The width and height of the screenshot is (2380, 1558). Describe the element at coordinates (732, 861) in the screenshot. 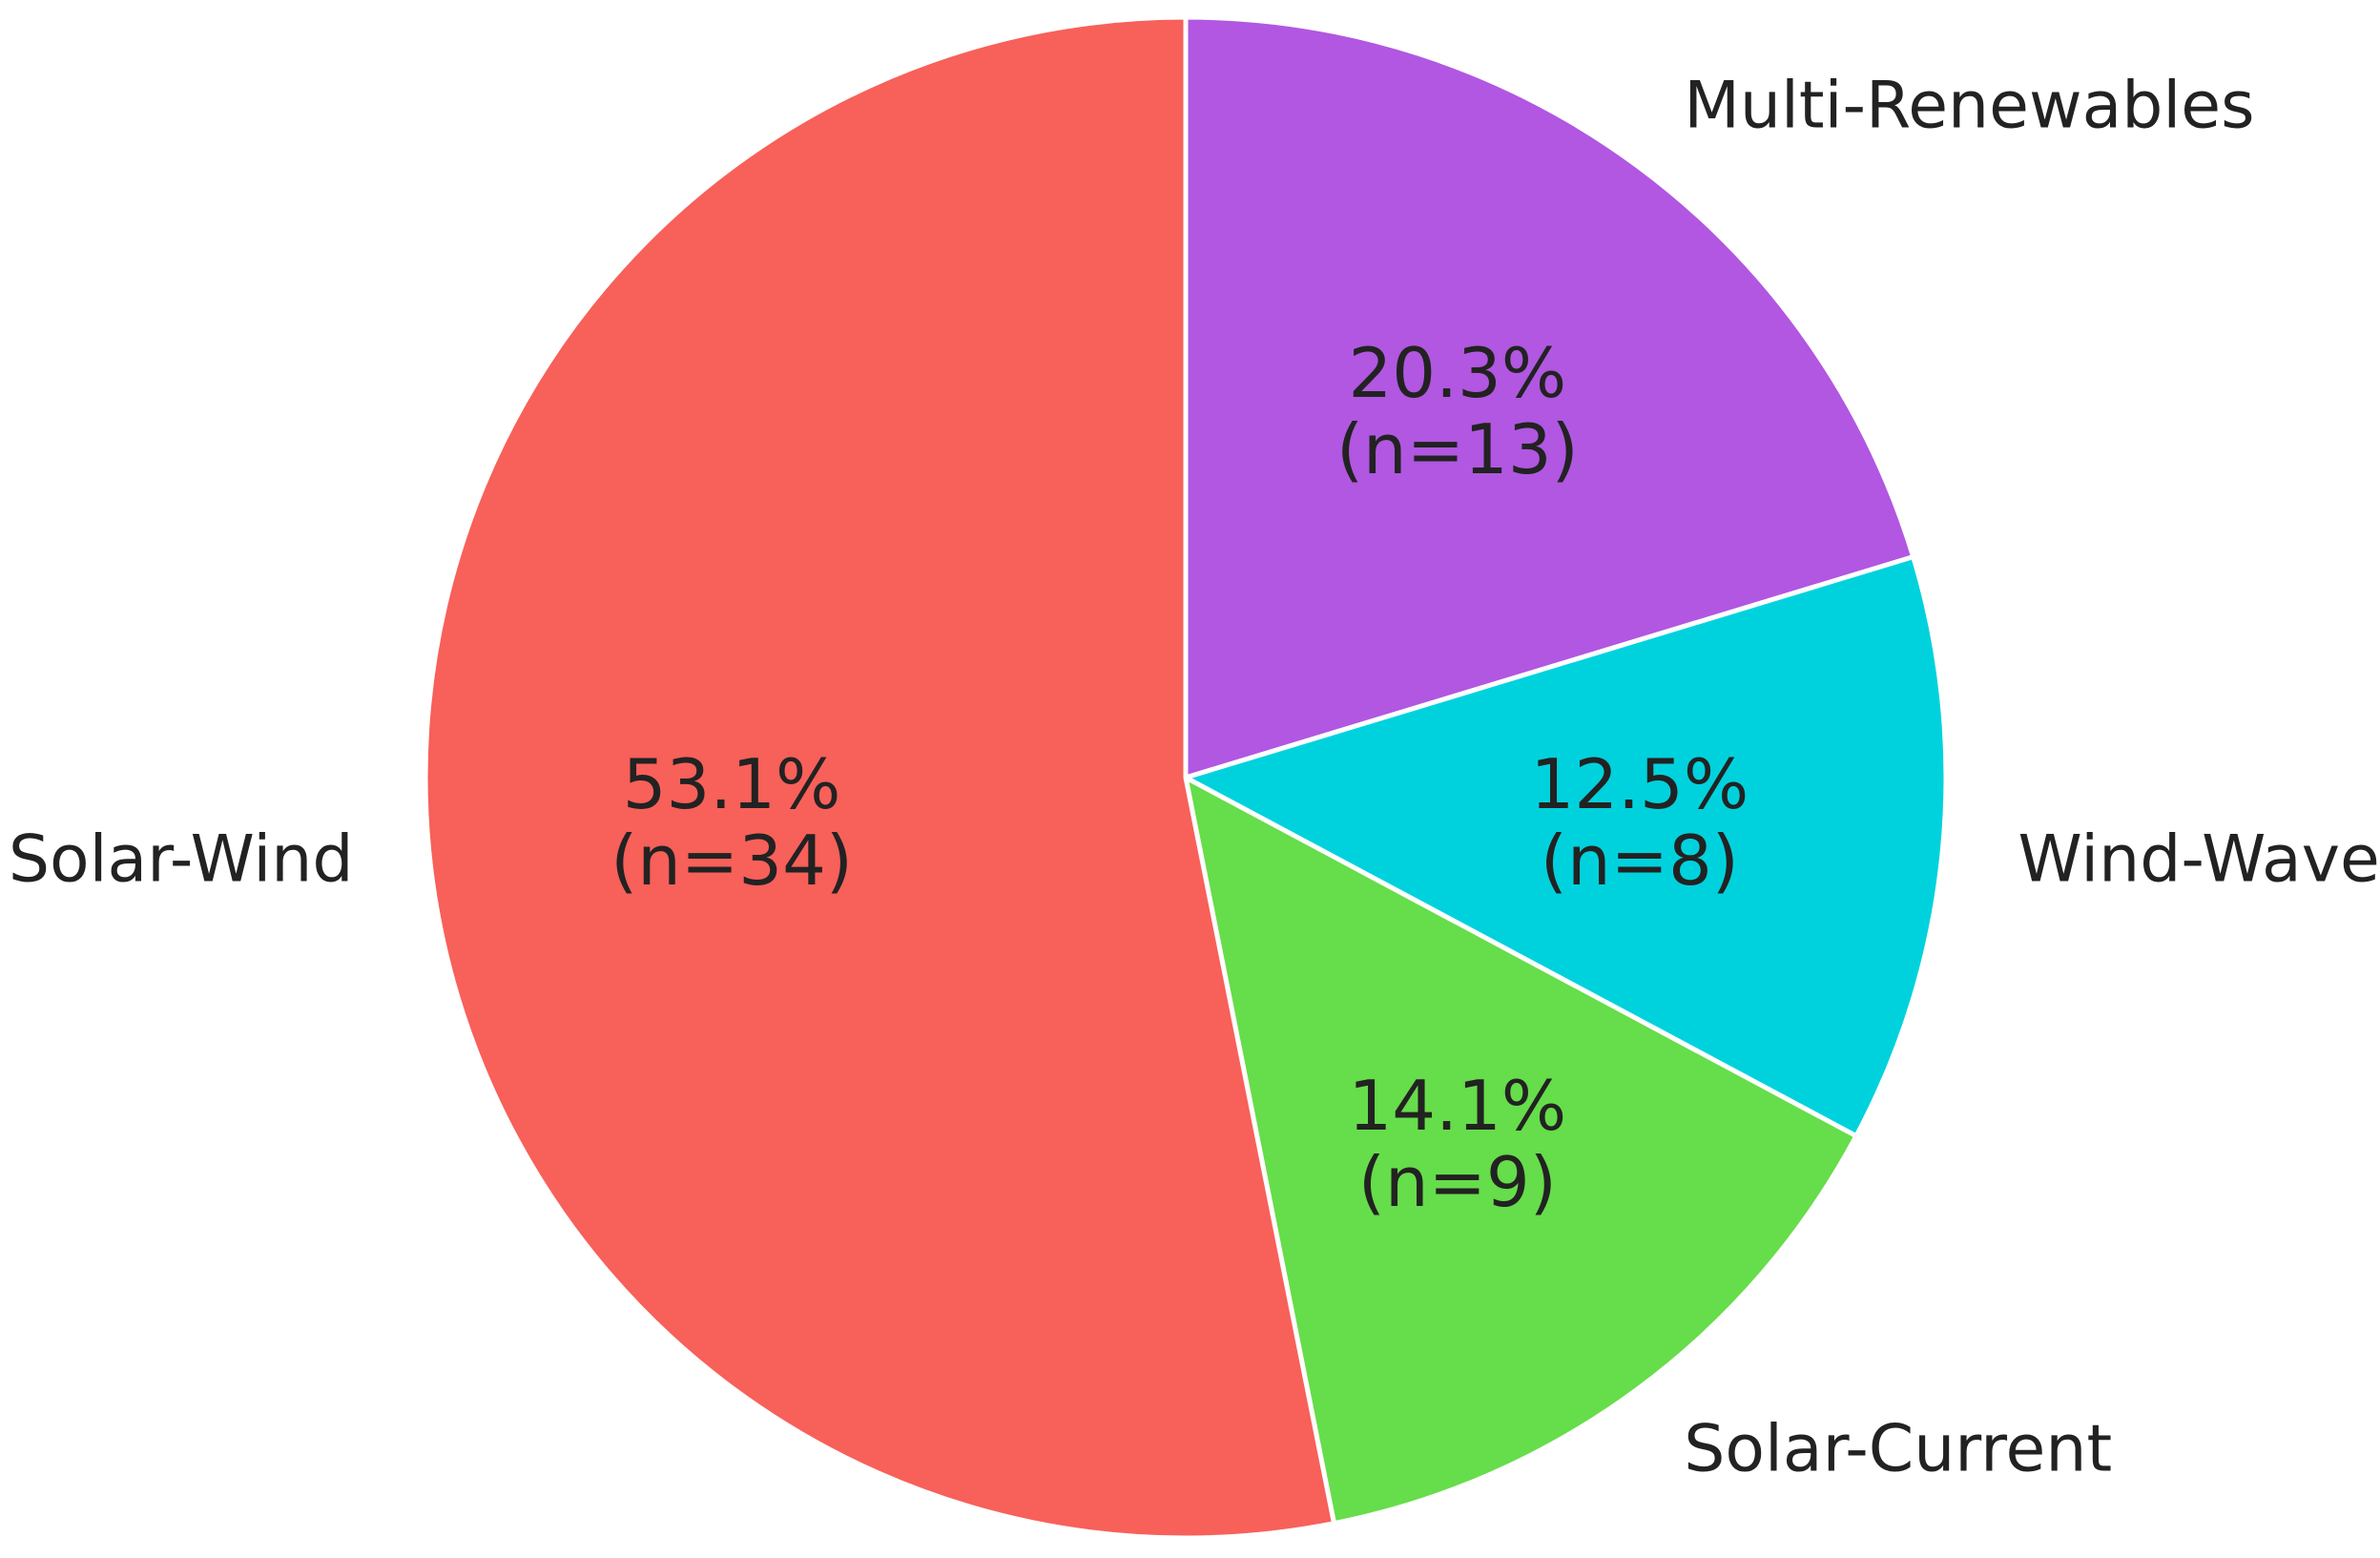

I see `count-label-solar-wind: (n=34)` at that location.